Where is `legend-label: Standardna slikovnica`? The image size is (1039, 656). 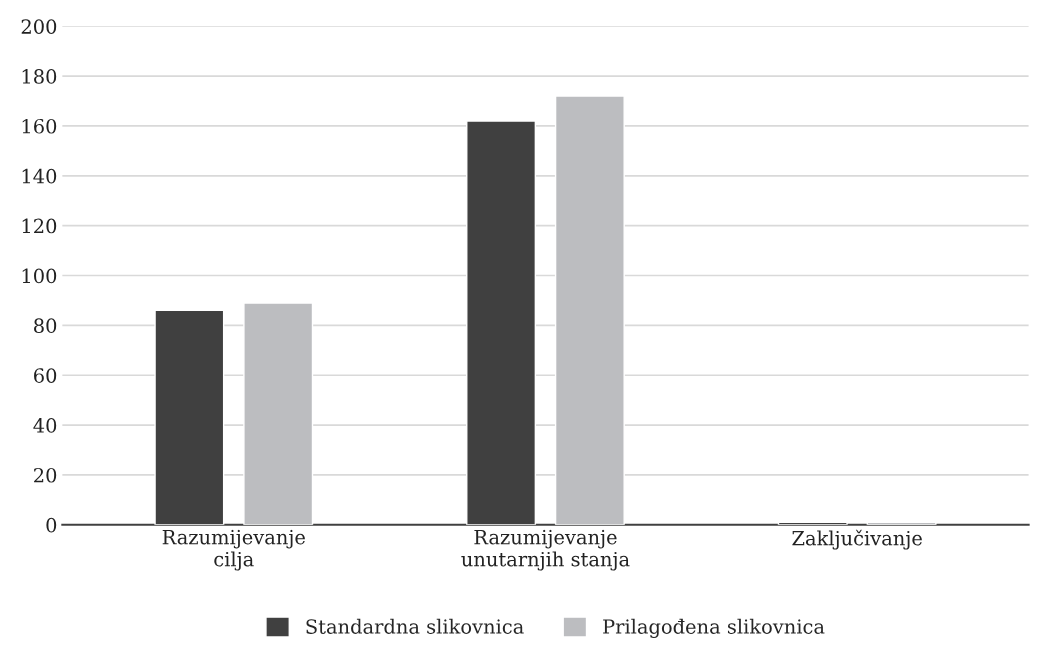 legend-label: Standardna slikovnica is located at coordinates (415, 626).